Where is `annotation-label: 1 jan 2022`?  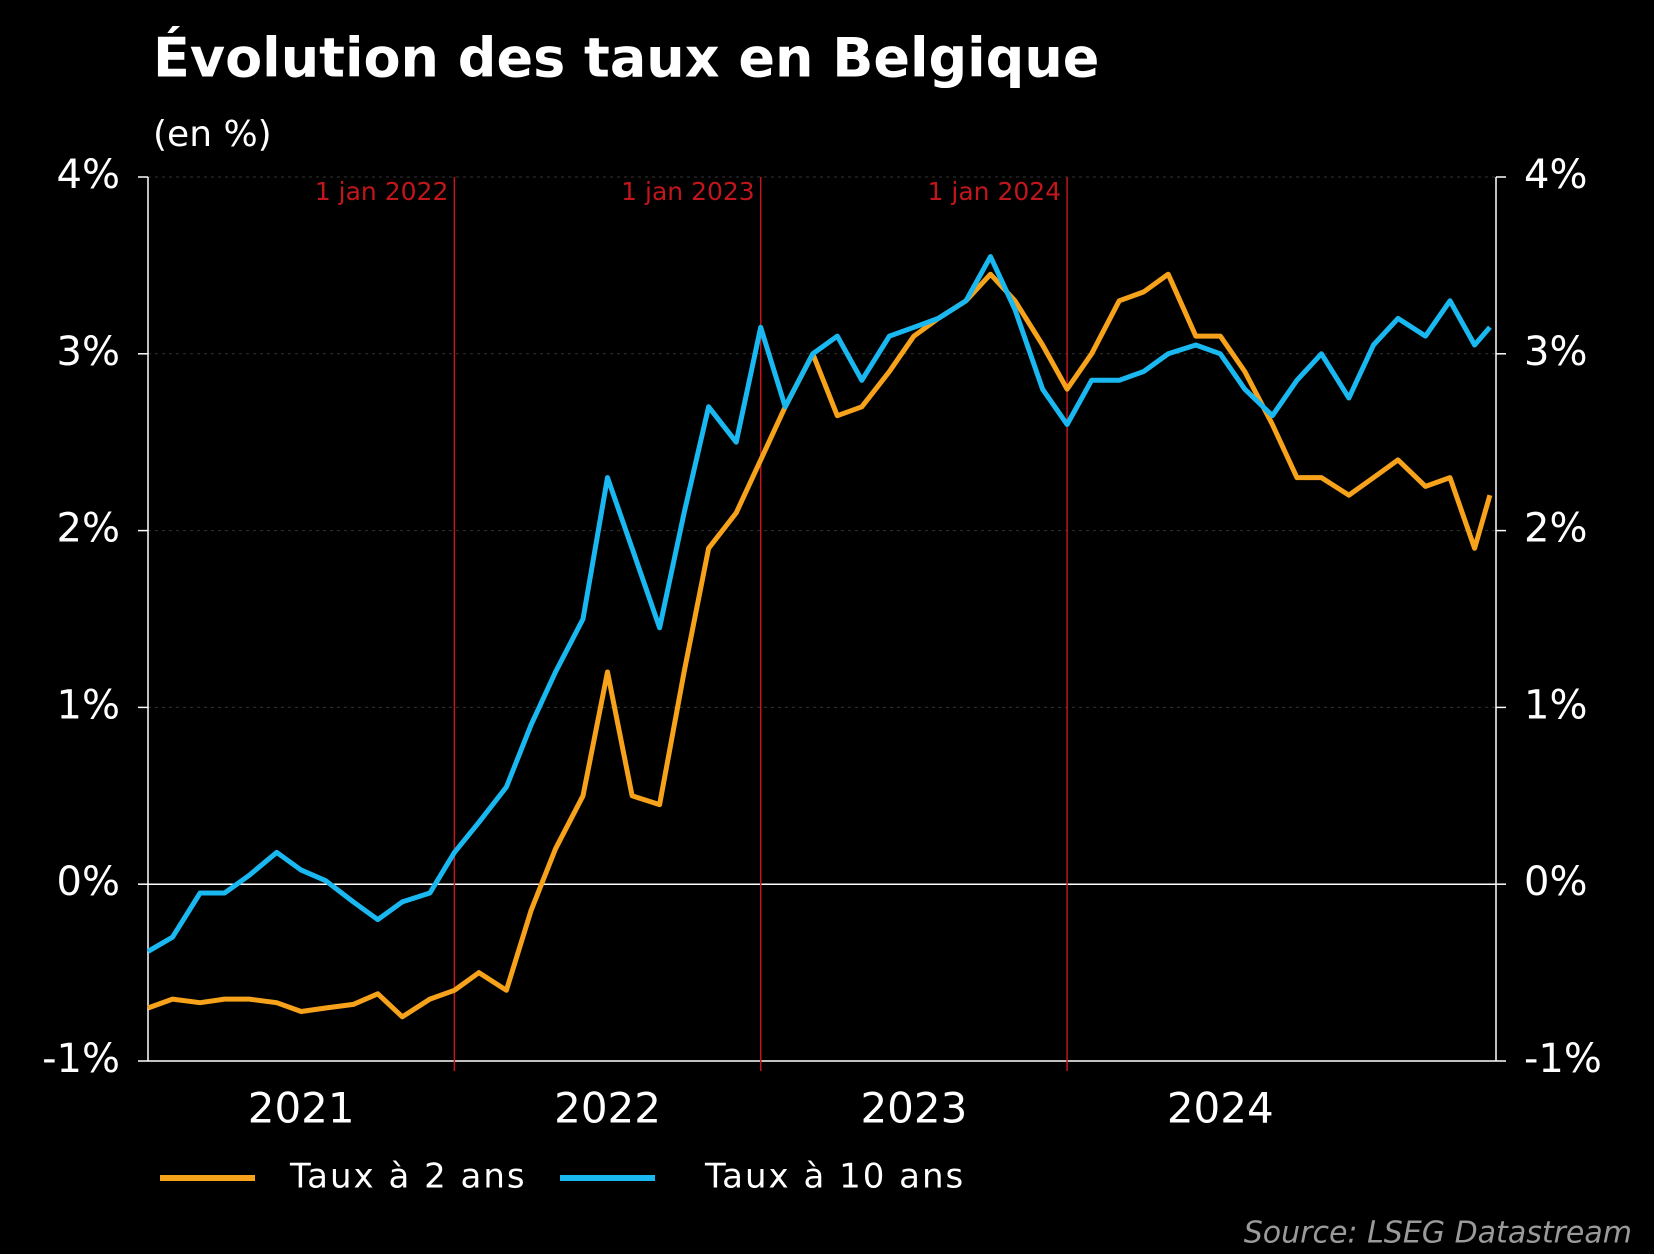 annotation-label: 1 jan 2022 is located at coordinates (382, 191).